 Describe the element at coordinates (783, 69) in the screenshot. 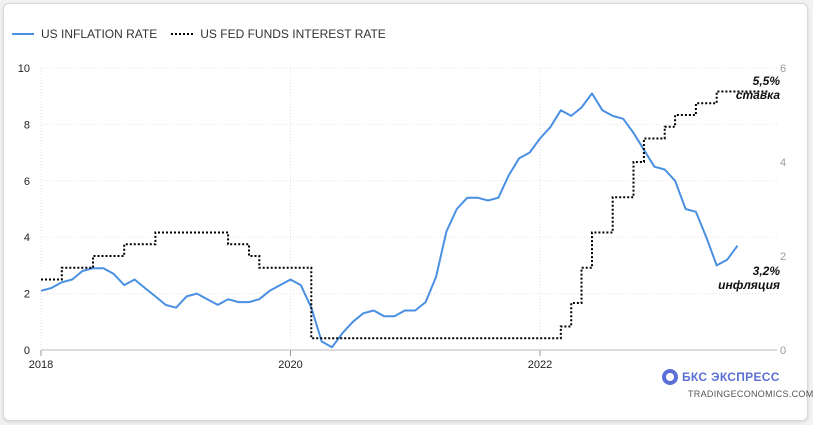

I see `y-right-tick-label: 6` at that location.